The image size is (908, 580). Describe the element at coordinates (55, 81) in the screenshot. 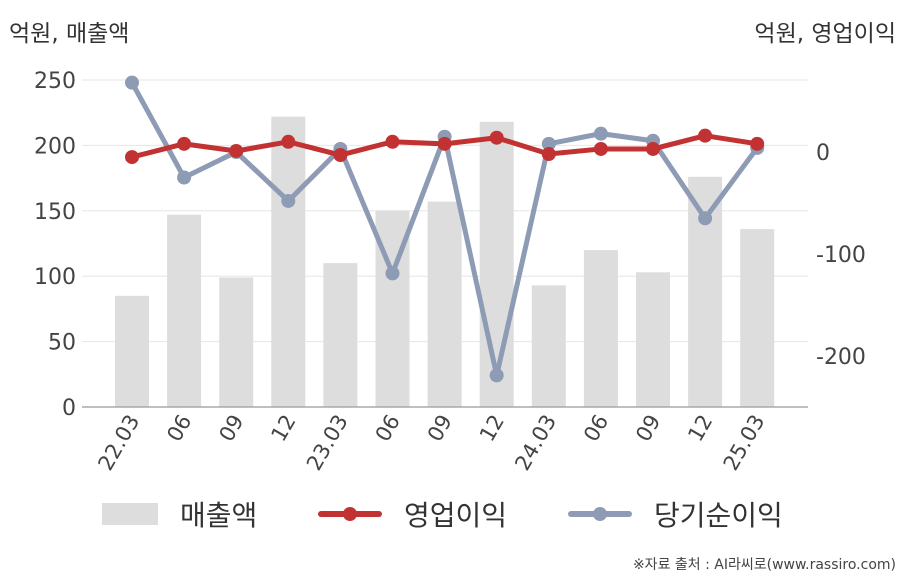

I see `left-tick-label: 250` at that location.